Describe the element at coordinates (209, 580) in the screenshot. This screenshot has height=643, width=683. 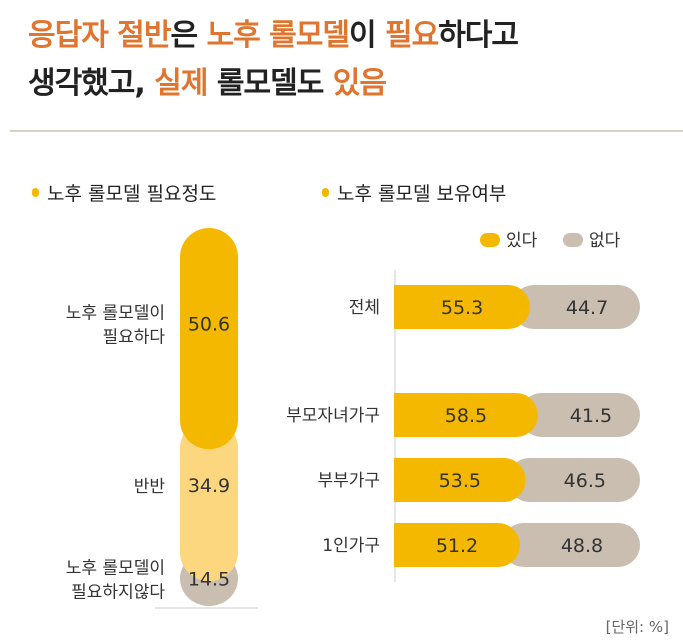
I see `left-bar-value-2: 14.5` at that location.